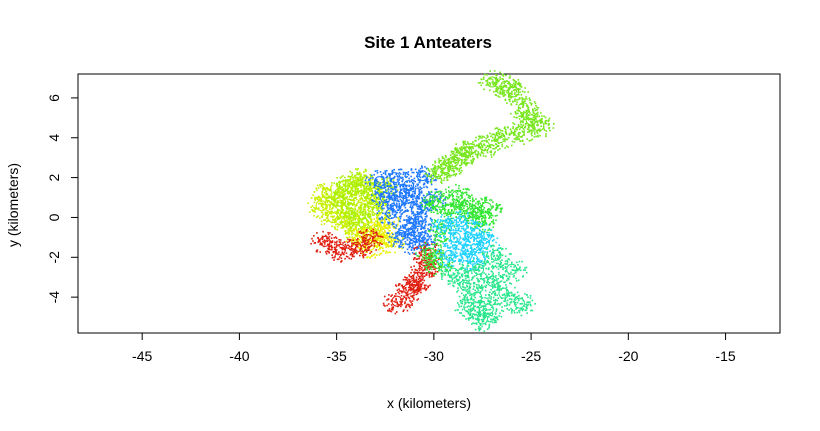 This screenshot has width=820, height=431. What do you see at coordinates (428, 42) in the screenshot?
I see `chart-title: Site 1 Anteaters` at bounding box center [428, 42].